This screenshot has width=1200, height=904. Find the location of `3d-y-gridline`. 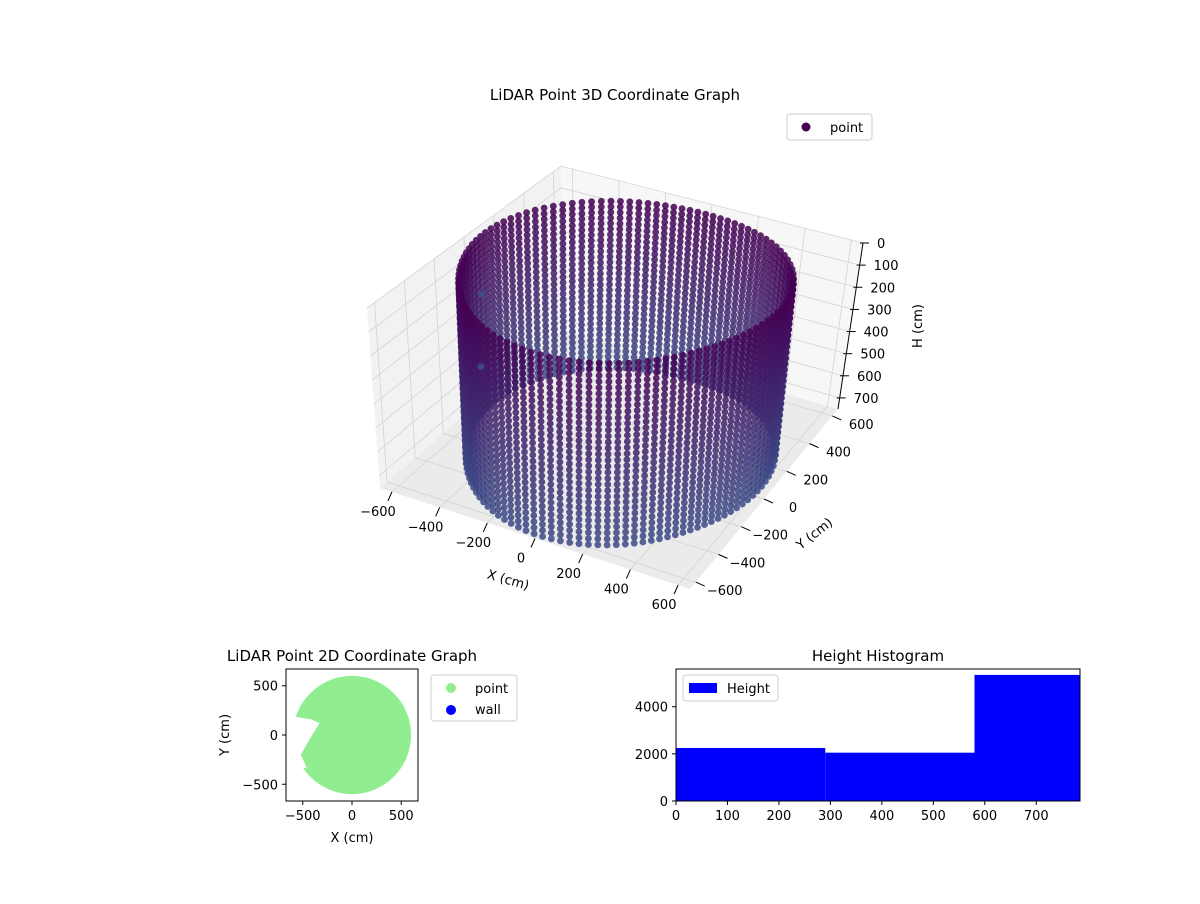

3d-y-gridline is located at coordinates (535, 442).